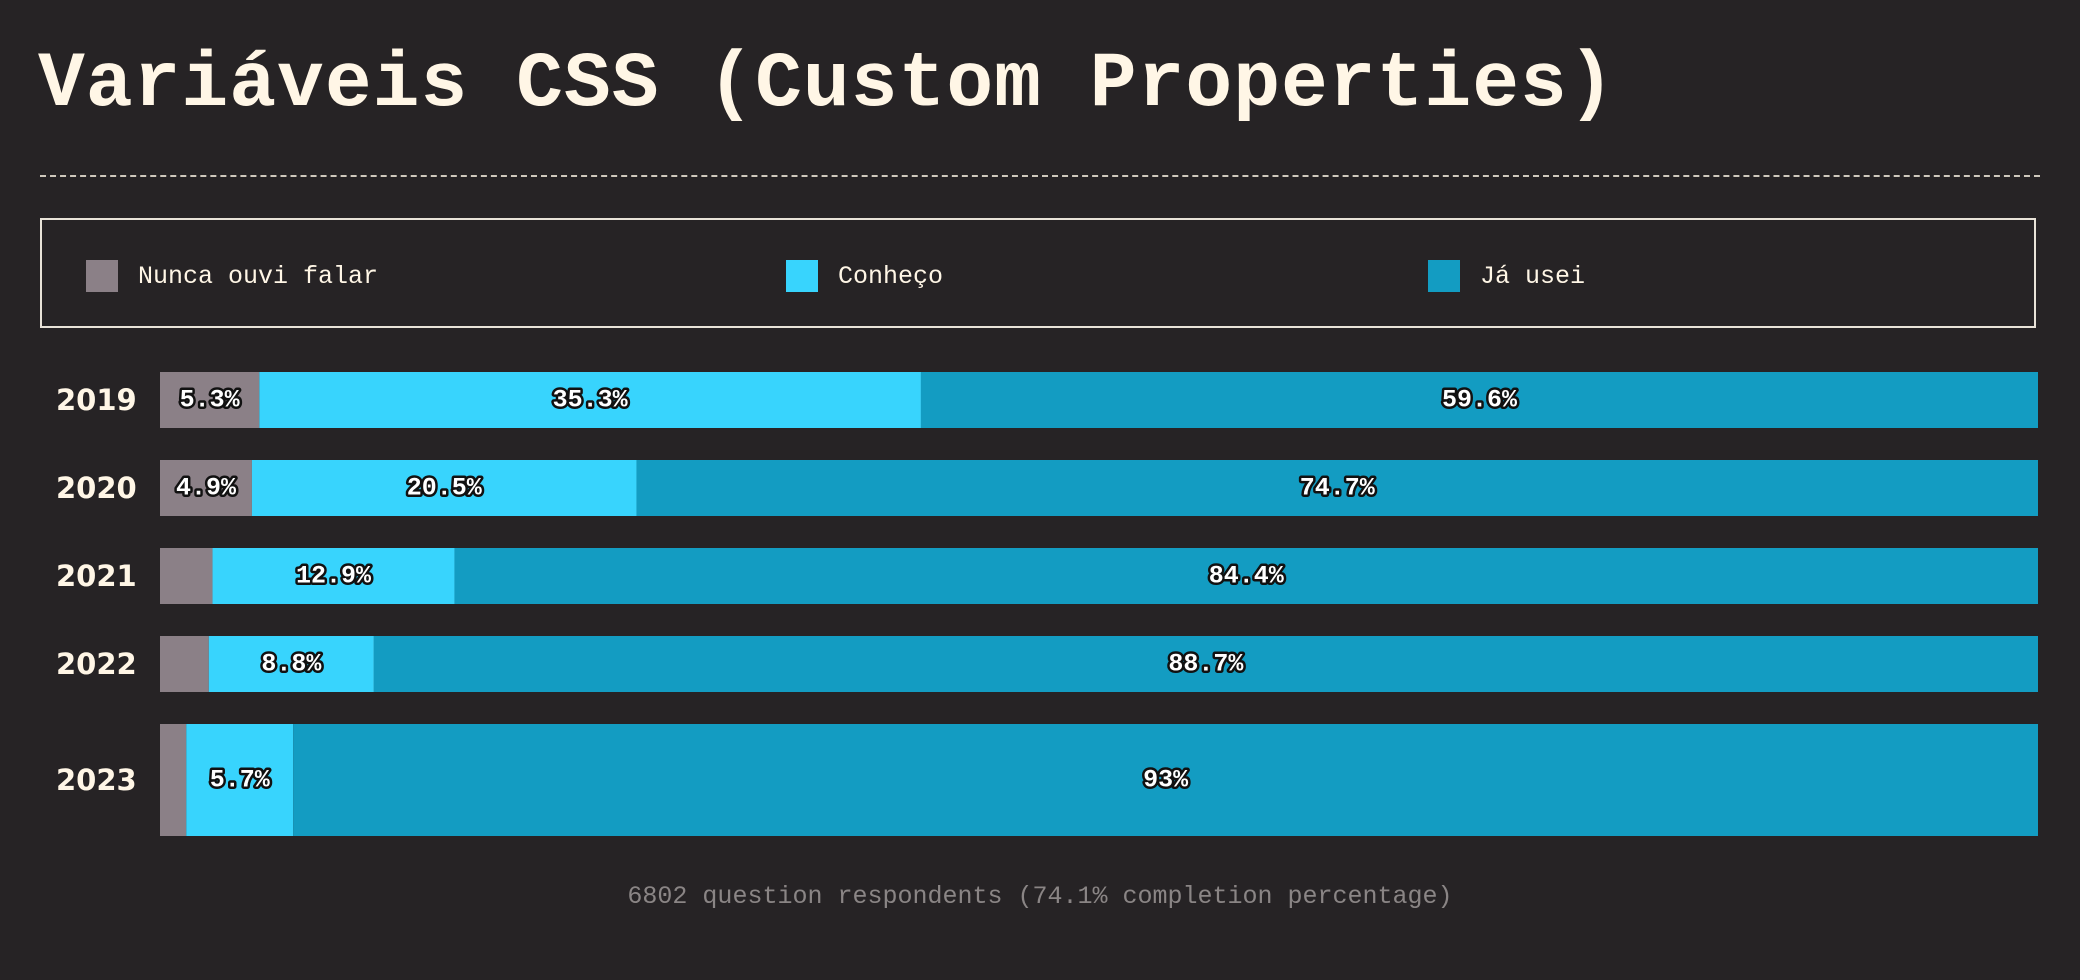 The image size is (2080, 980). Describe the element at coordinates (258, 276) in the screenshot. I see `legend-label-nunca-ouvi-falar: Nunca ouvi falar` at that location.